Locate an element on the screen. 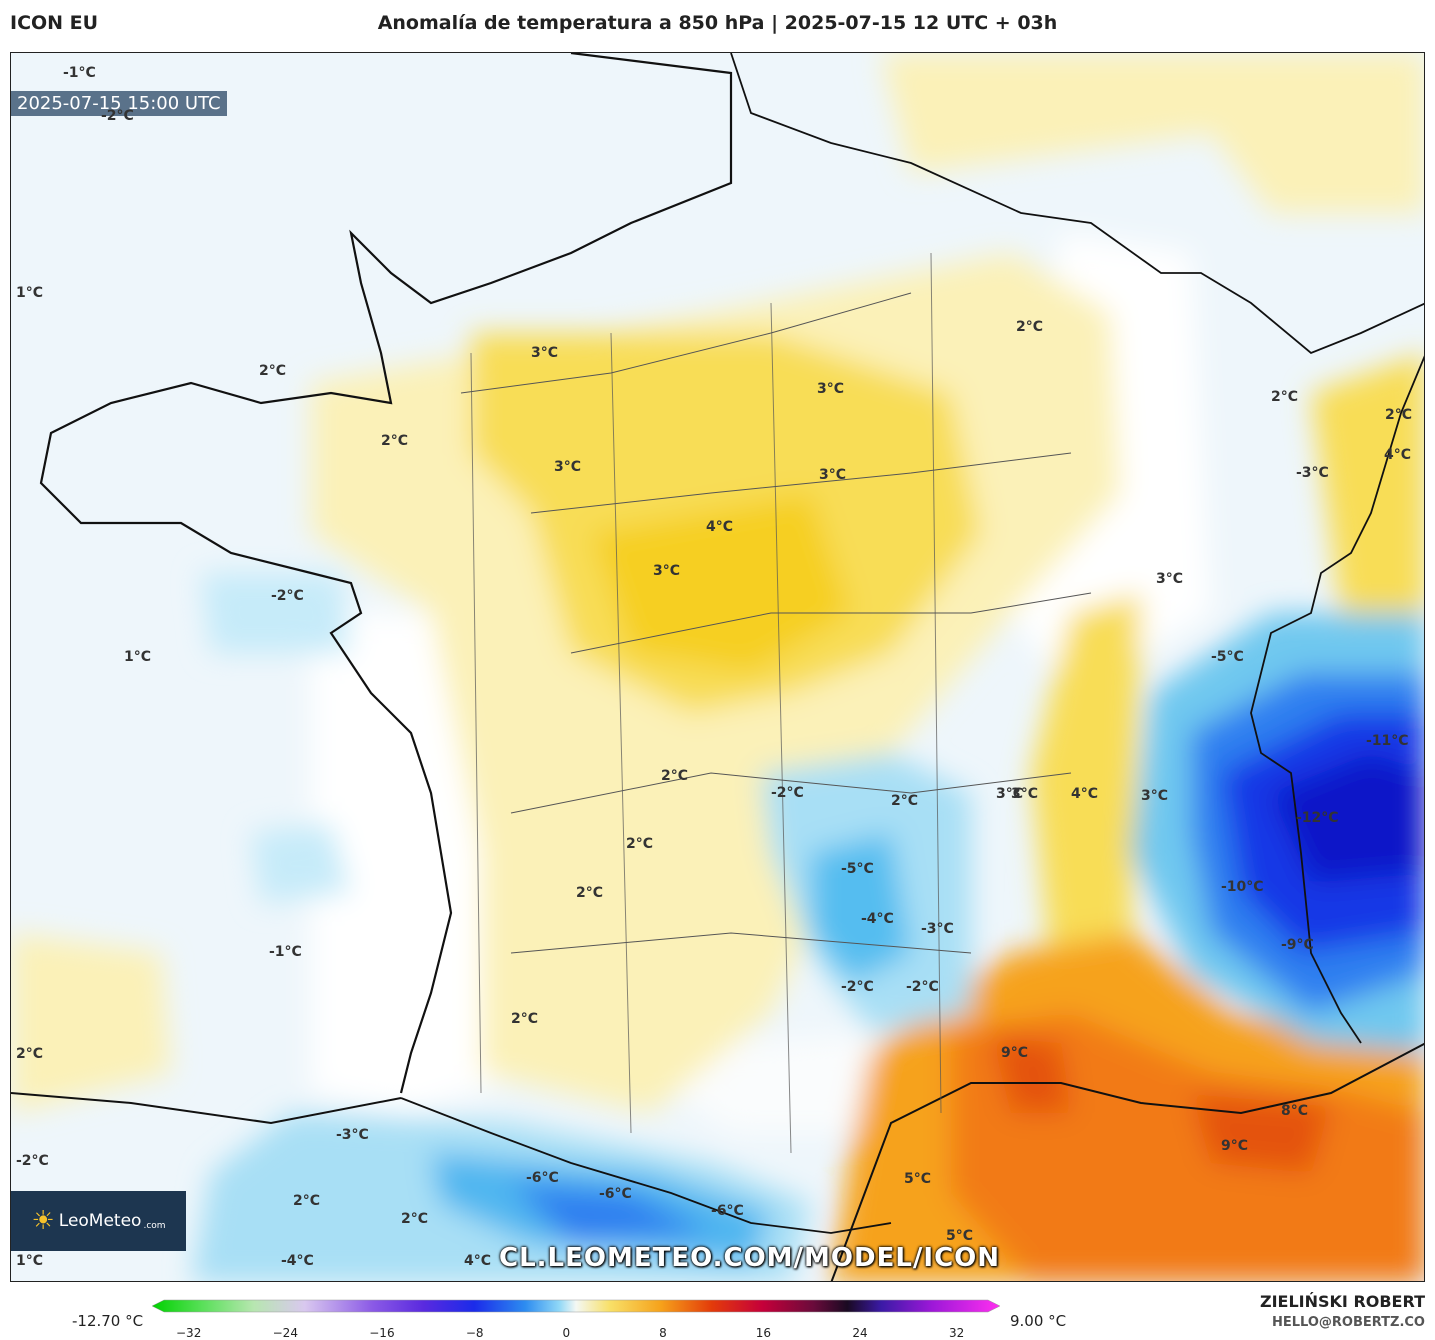 The width and height of the screenshot is (1435, 1340). contour-label: -10°C is located at coordinates (1242, 887).